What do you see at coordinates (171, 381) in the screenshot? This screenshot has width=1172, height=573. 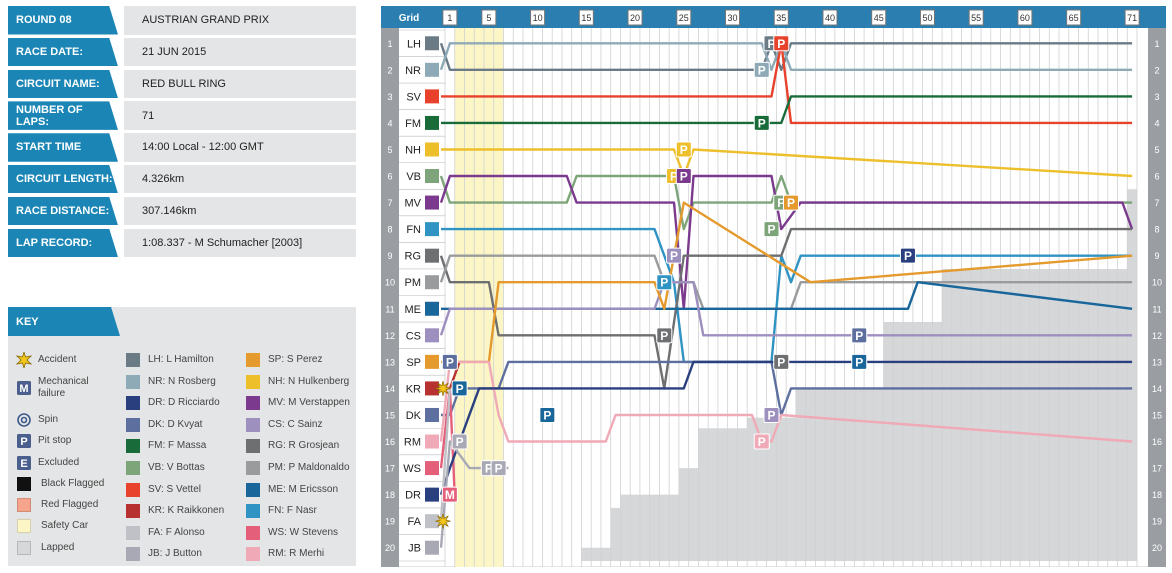 I see `key-driver-nr: NR: N Rosberg` at bounding box center [171, 381].